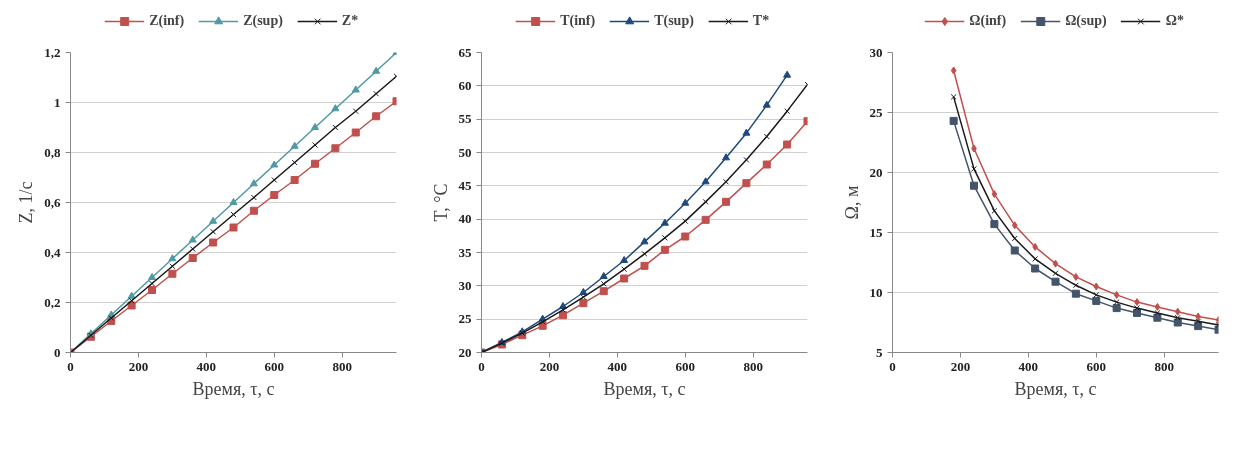 Image resolution: width=1239 pixels, height=475 pixels. What do you see at coordinates (26, 202) in the screenshot?
I see `y-axis-title: Z, 1/с` at bounding box center [26, 202].